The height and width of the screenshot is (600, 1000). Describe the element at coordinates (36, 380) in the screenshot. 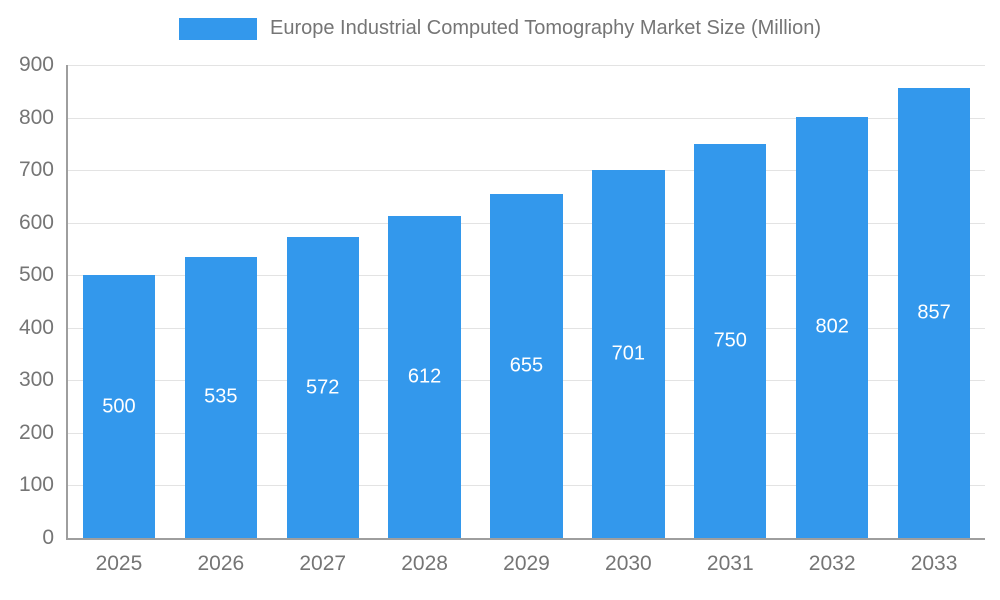

I see `y-axis-tick-label: 300` at that location.